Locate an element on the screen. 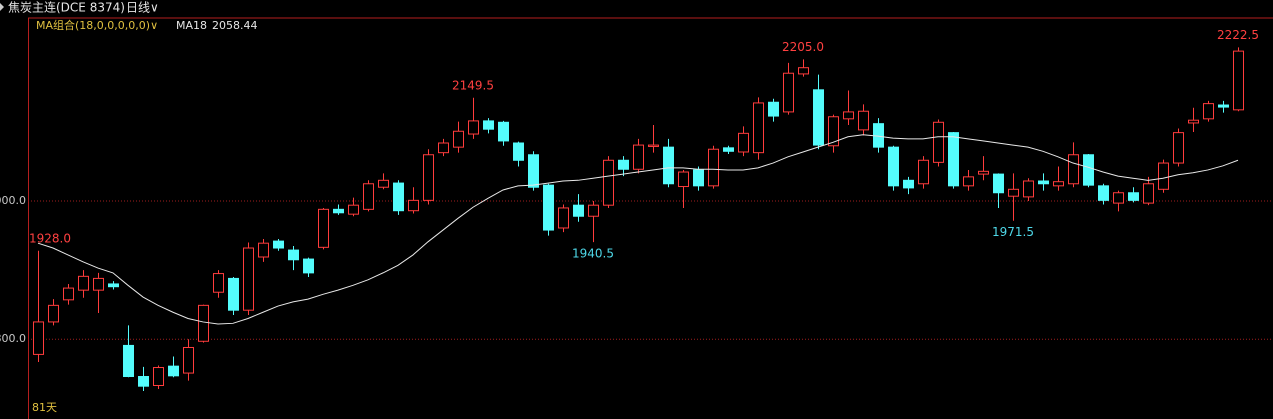 Image resolution: width=1273 pixels, height=419 pixels. chart-title: 焦炭主连(DCE 8374) is located at coordinates (66, 7).